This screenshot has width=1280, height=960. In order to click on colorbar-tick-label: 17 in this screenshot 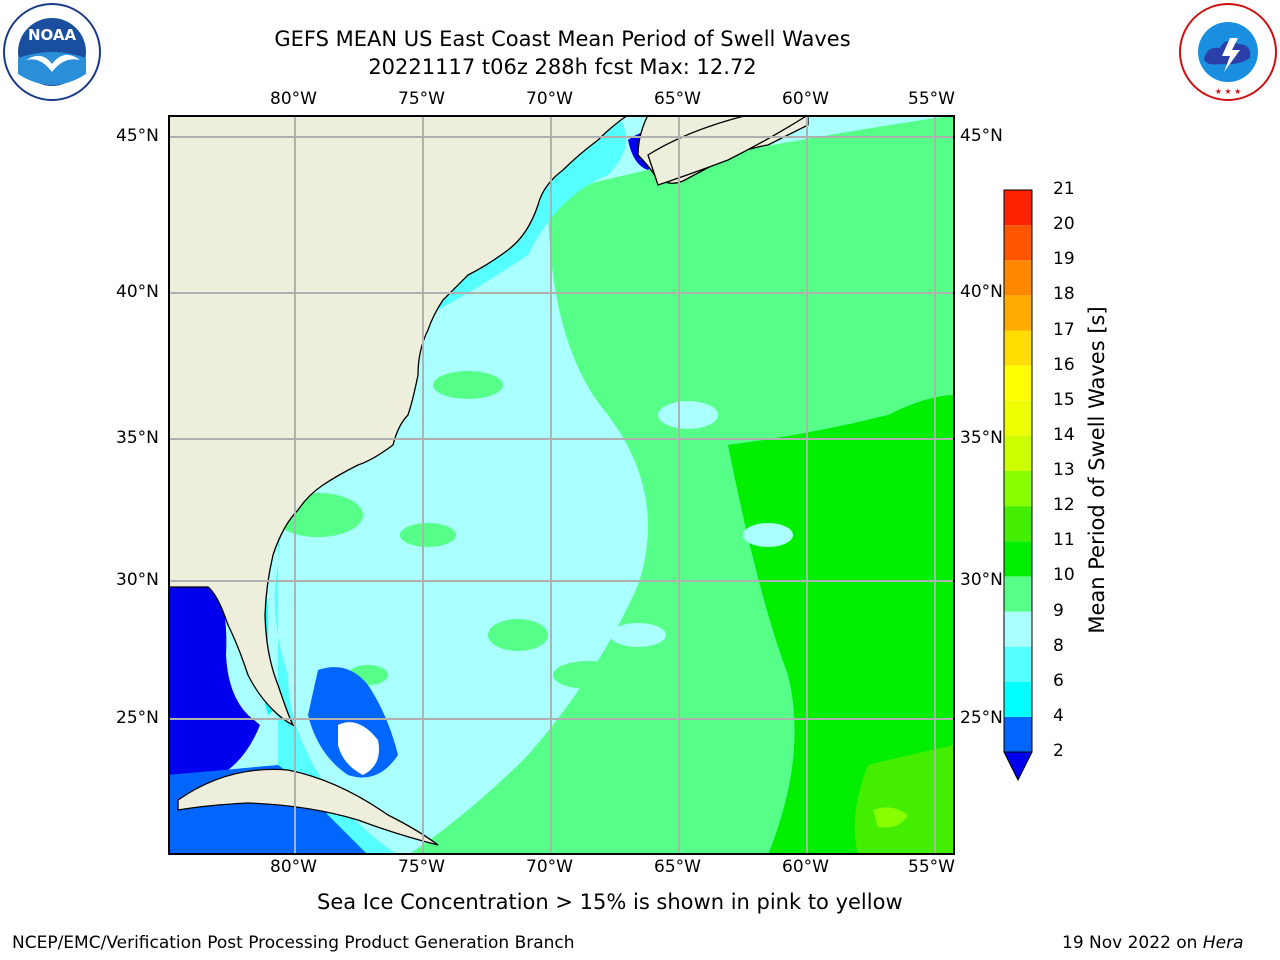, I will do `click(1064, 329)`.